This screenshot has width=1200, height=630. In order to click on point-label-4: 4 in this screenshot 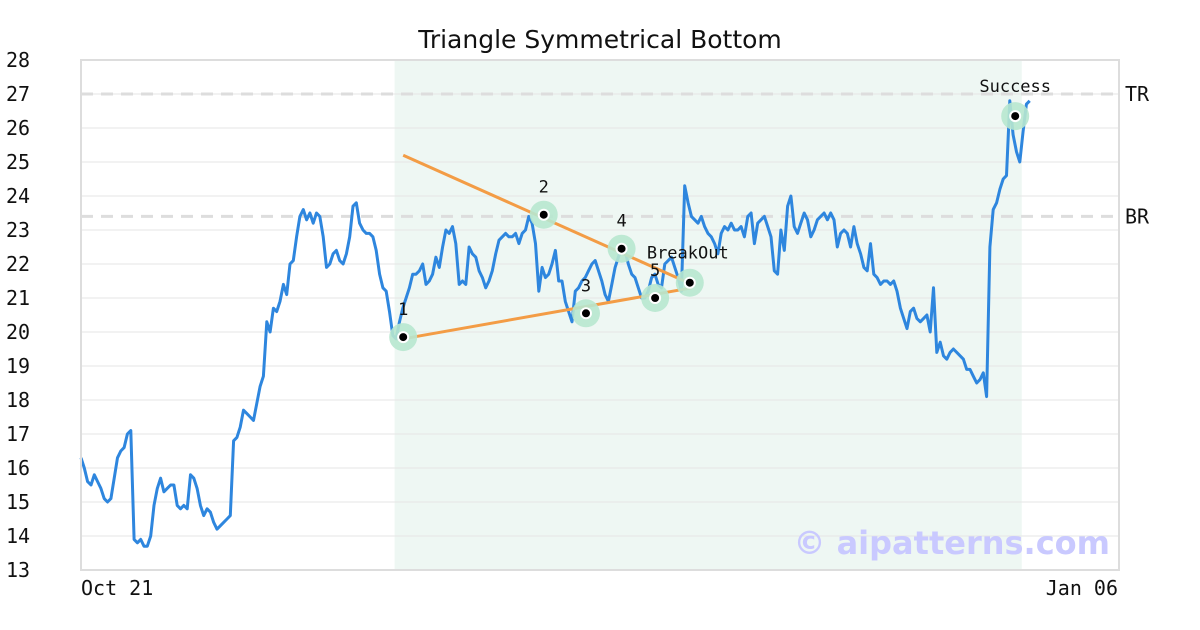, I will do `click(621, 222)`.